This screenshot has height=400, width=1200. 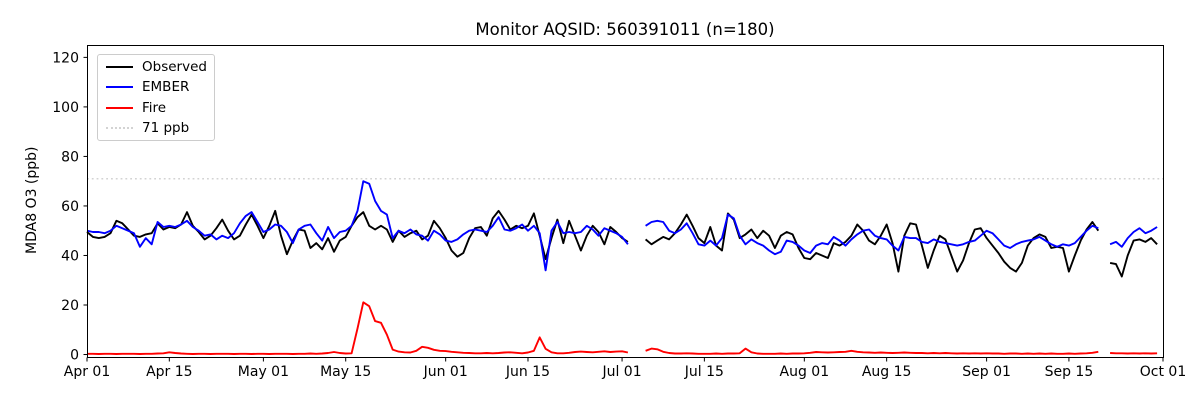 I want to click on y-tick-label: 100, so click(x=65, y=108).